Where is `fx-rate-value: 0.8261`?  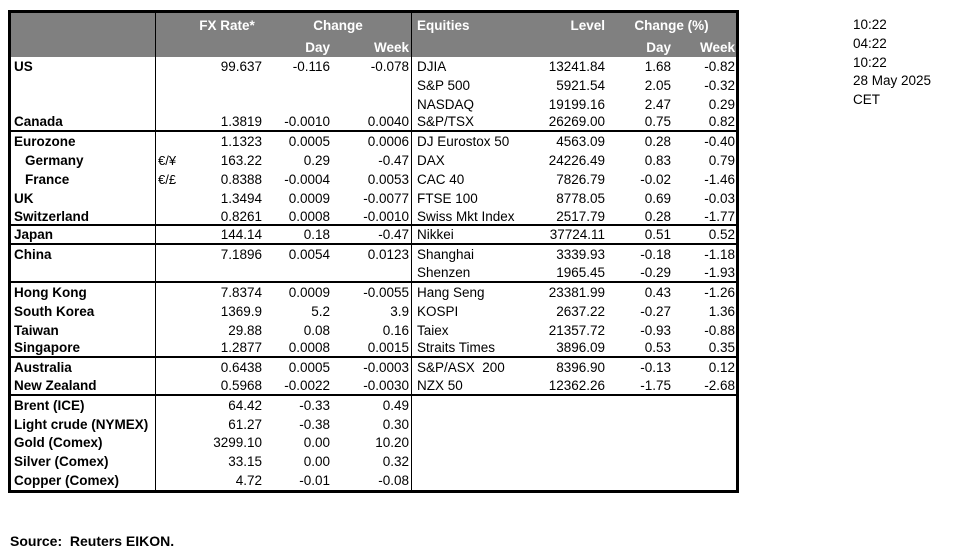
fx-rate-value: 0.8261 is located at coordinates (241, 216).